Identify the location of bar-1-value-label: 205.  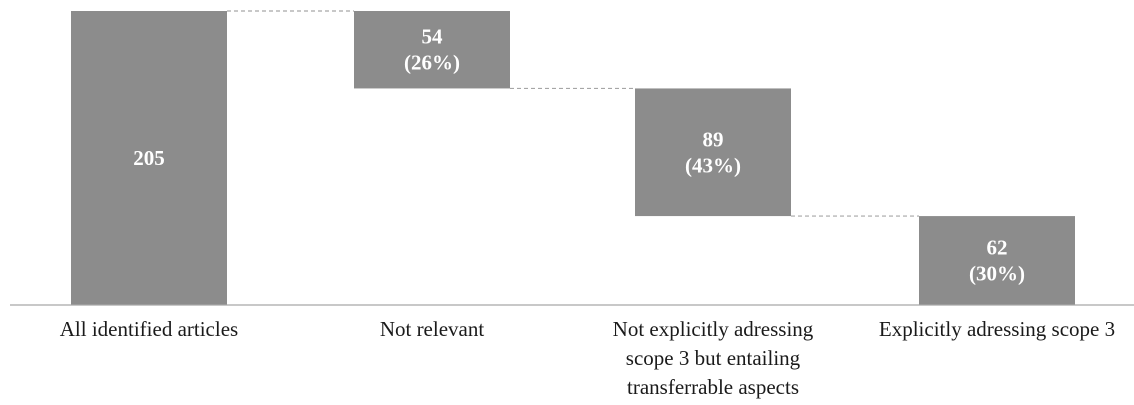
(149, 158).